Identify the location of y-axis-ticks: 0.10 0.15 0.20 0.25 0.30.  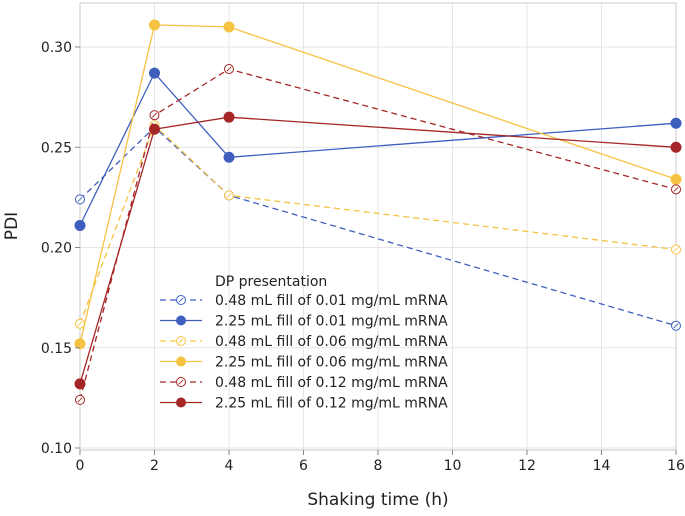
(60, 248).